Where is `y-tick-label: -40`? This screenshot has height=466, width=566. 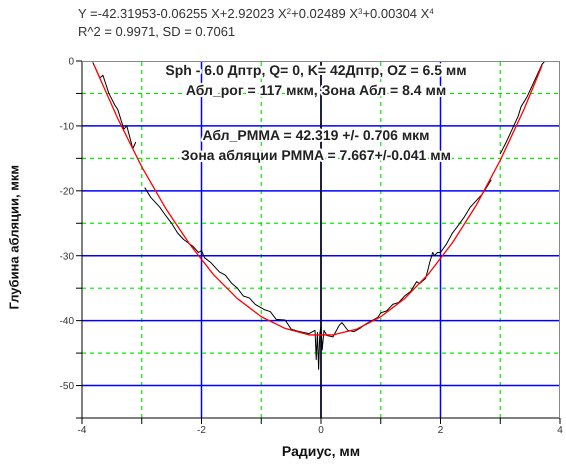
y-tick-label: -40 is located at coordinates (67, 322).